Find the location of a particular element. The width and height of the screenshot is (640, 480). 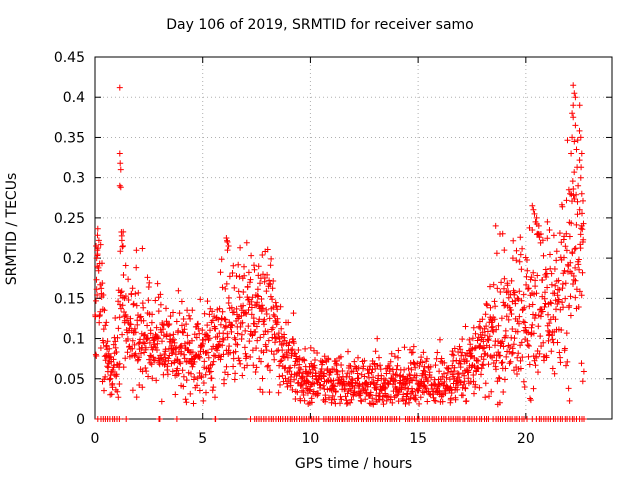

y-tick-label: 0 is located at coordinates (80, 420).